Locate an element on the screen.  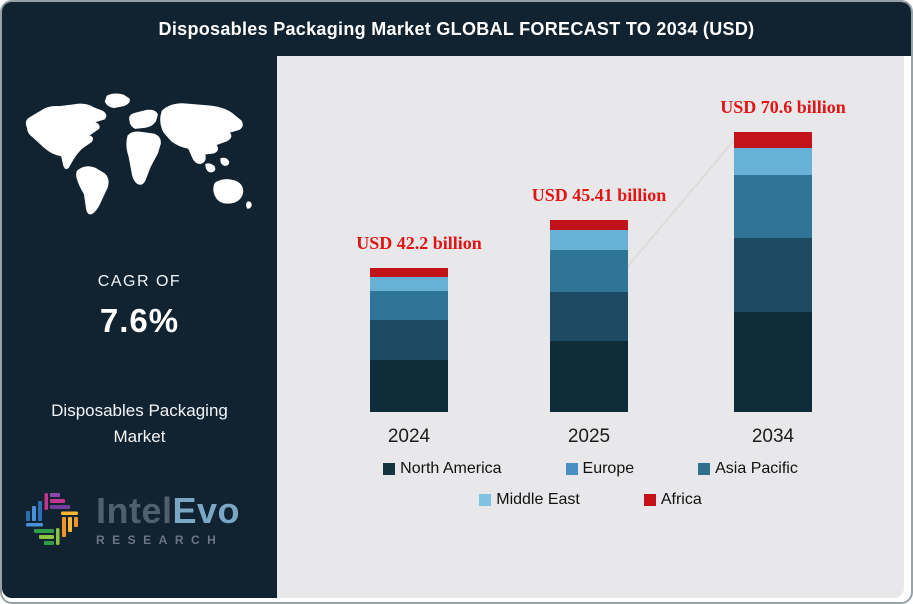
legend-label: Asia Pacific is located at coordinates (756, 468).